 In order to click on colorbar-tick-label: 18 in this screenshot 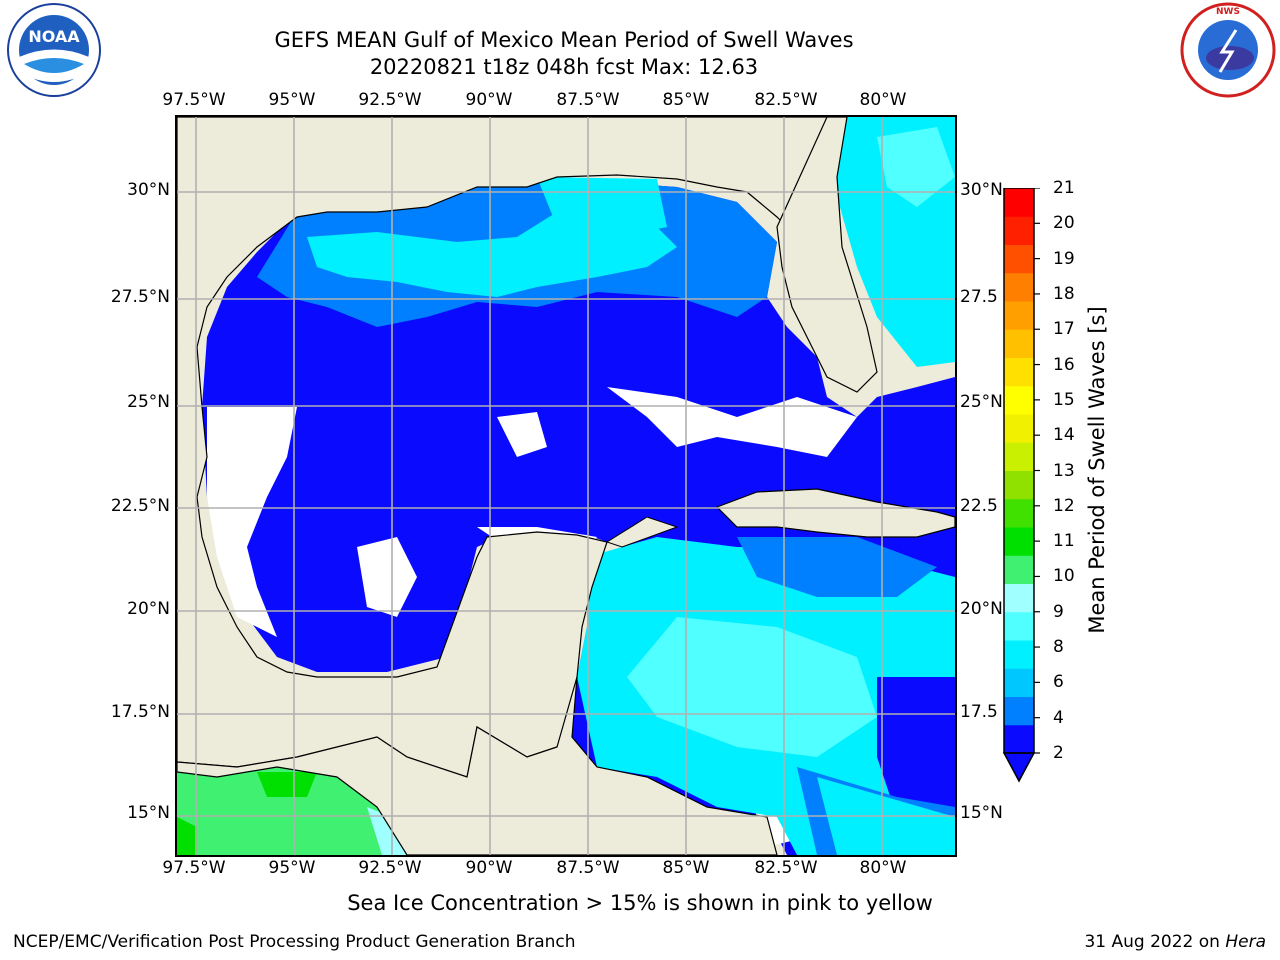, I will do `click(1064, 293)`.